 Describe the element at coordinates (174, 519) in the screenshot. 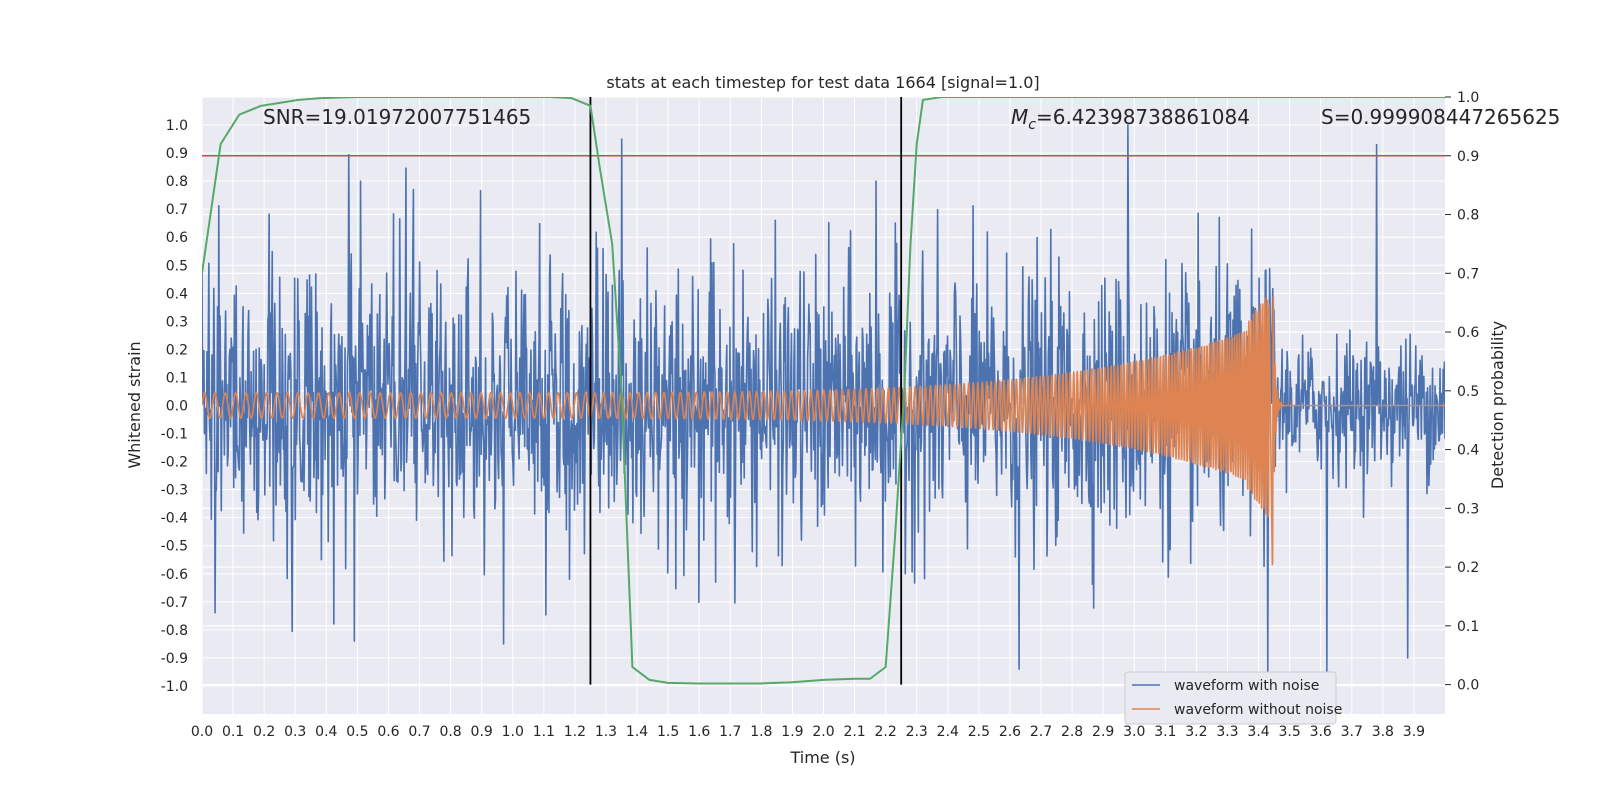

I see `y-tick-label: -0.4` at that location.